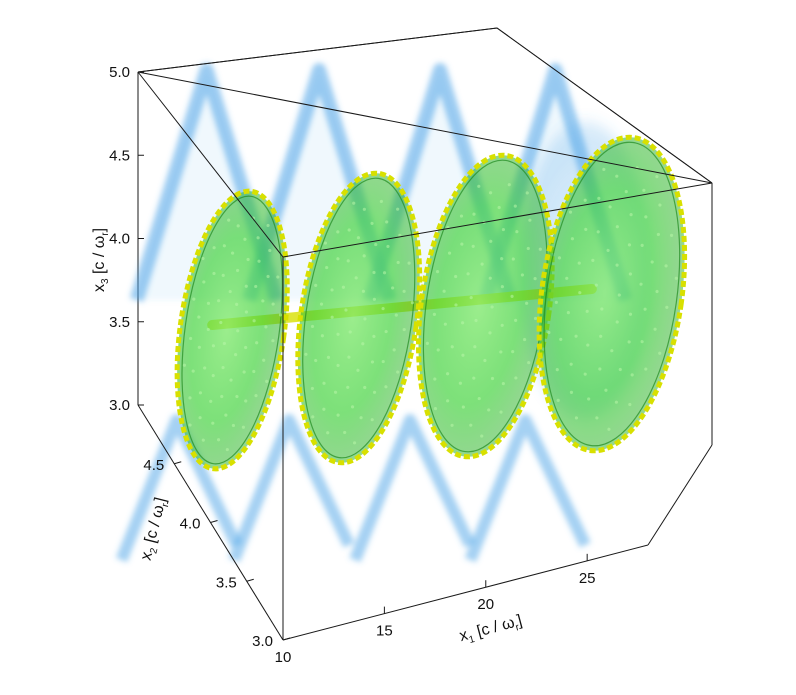  Describe the element at coordinates (119, 155) in the screenshot. I see `x3-tick-label: 4.5` at that location.